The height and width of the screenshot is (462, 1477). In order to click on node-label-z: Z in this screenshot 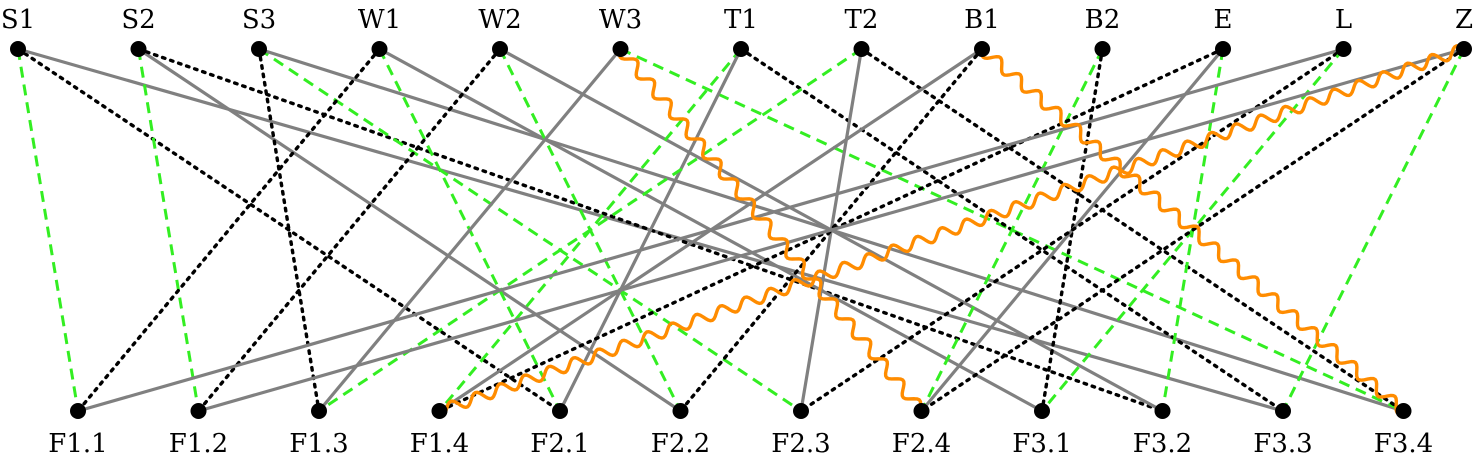, I will do `click(1464, 20)`.